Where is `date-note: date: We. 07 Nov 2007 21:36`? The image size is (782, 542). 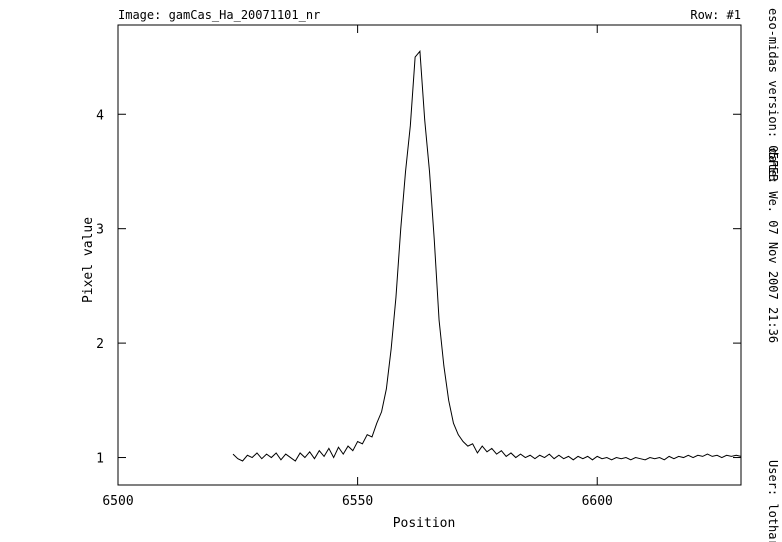
date-note: date: We. 07 Nov 2007 21:36 is located at coordinates (773, 245).